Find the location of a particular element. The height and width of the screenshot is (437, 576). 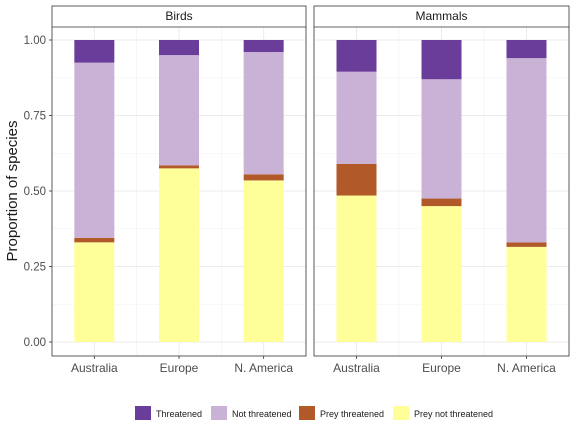

panel-title: Birds is located at coordinates (178, 16).